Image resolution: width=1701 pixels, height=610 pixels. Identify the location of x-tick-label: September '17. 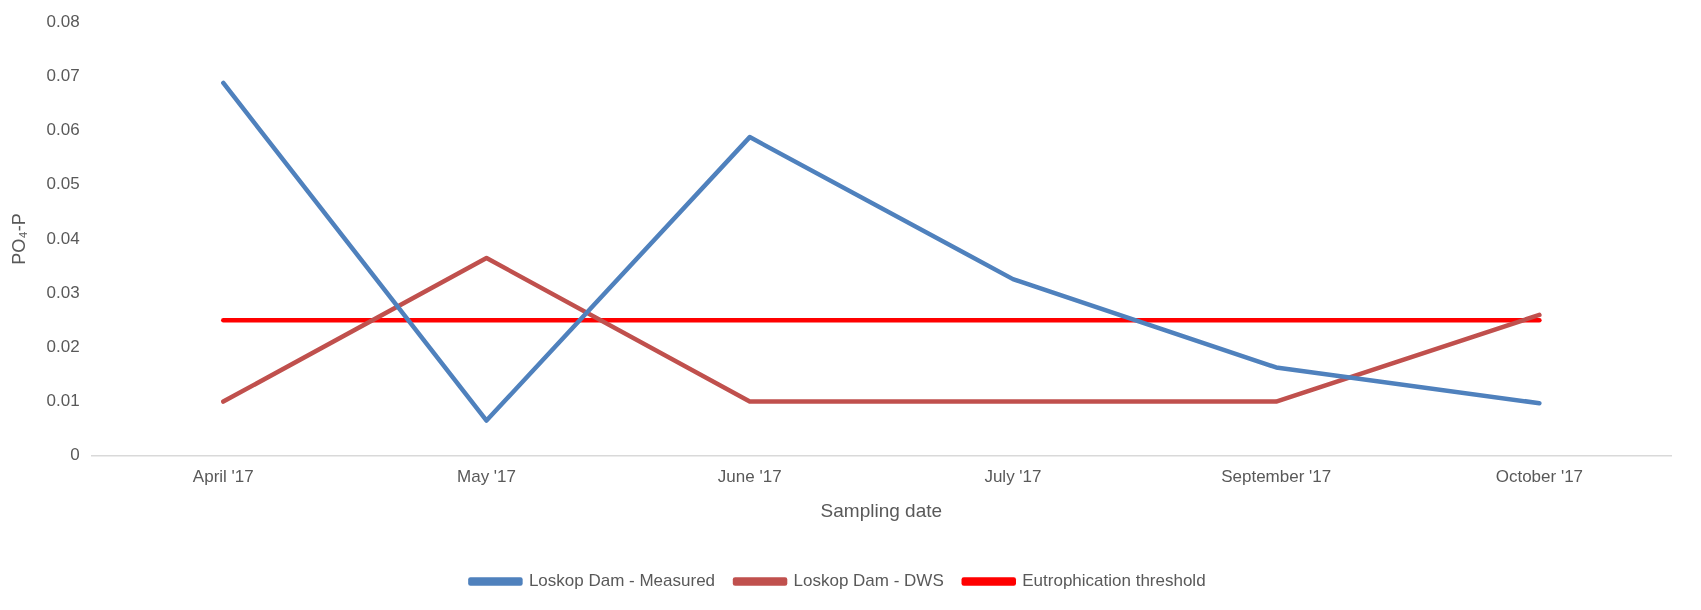
(1276, 476).